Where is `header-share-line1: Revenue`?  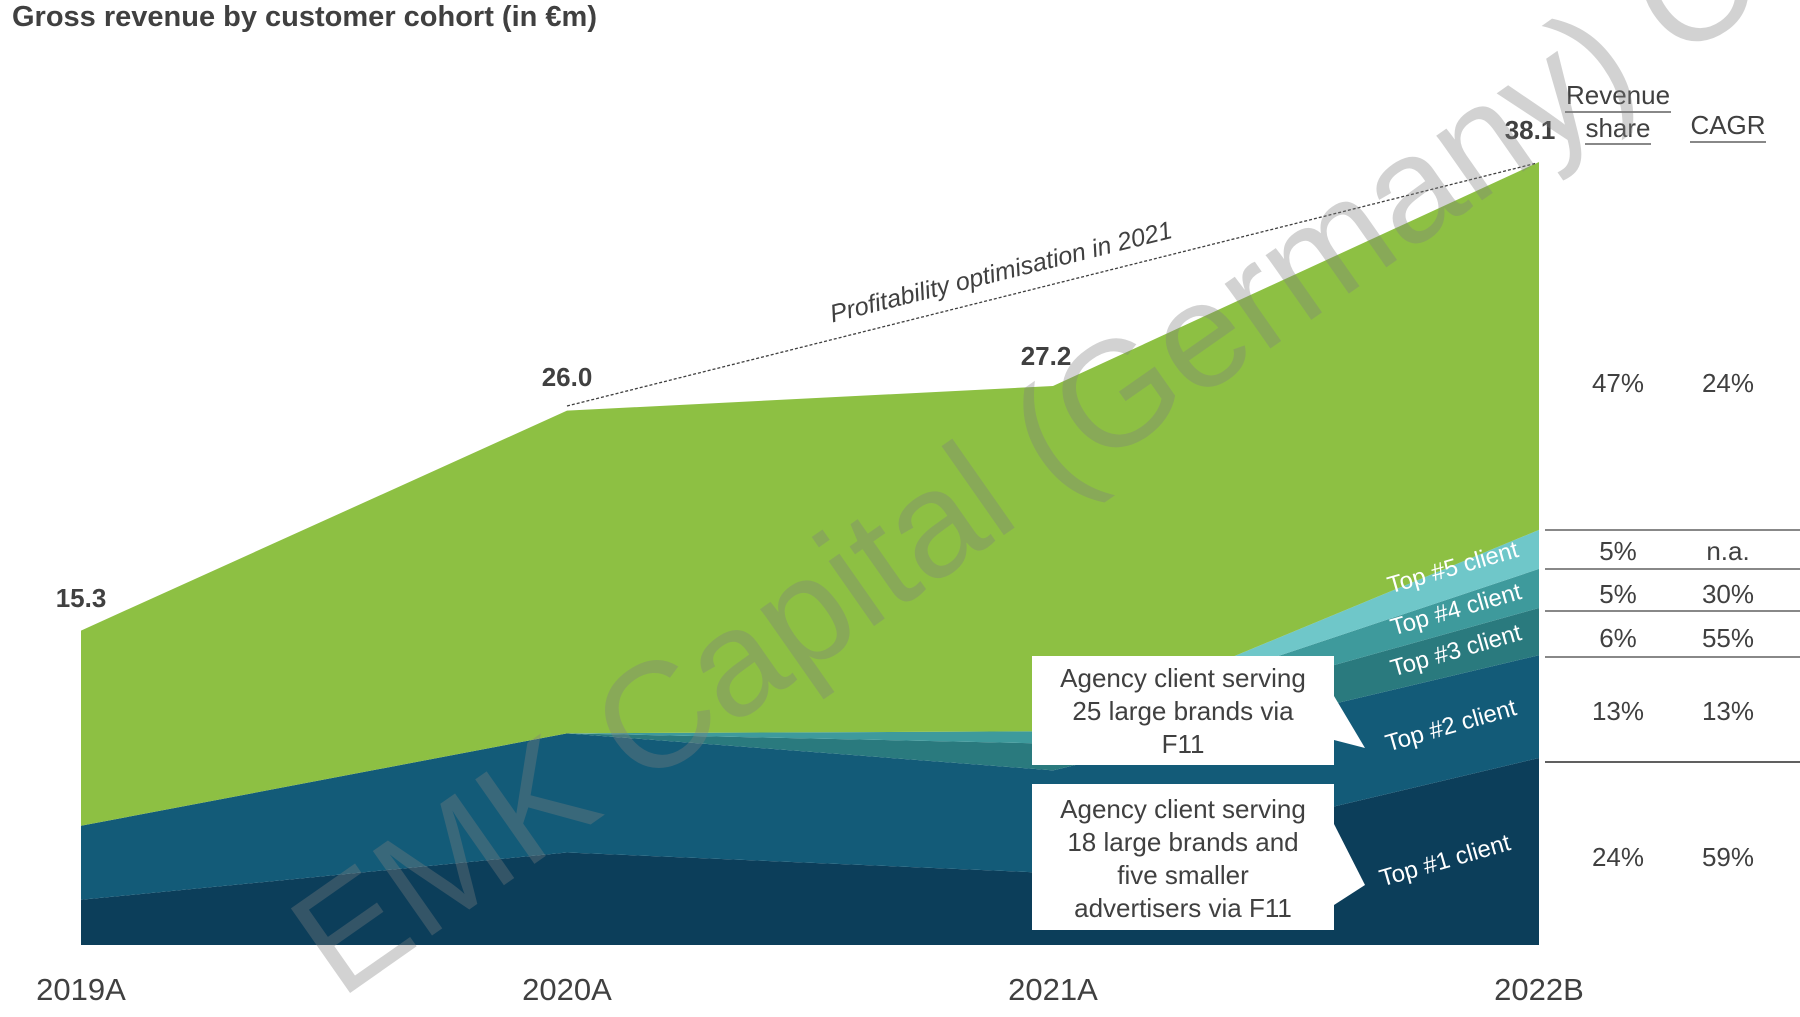
header-share-line1: Revenue is located at coordinates (1618, 95).